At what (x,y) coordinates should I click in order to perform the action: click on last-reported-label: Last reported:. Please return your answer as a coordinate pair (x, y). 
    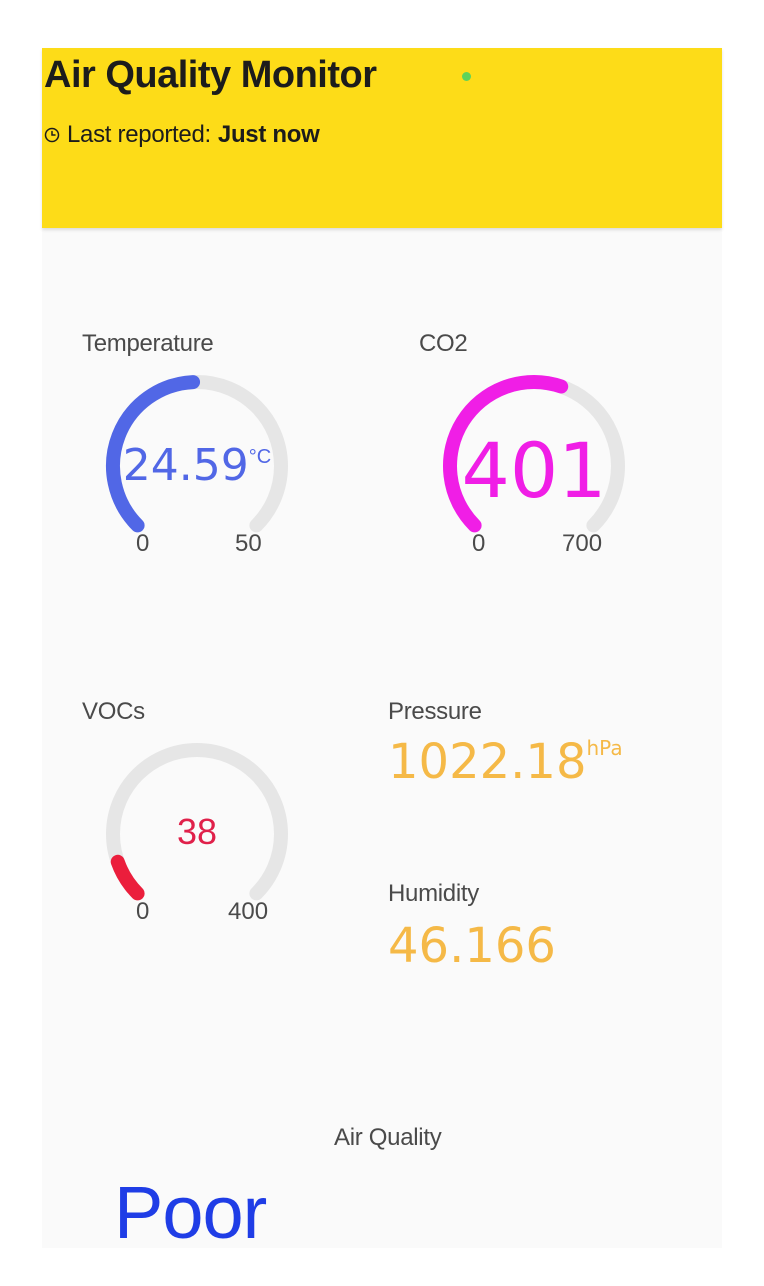
    Looking at the image, I should click on (139, 134).